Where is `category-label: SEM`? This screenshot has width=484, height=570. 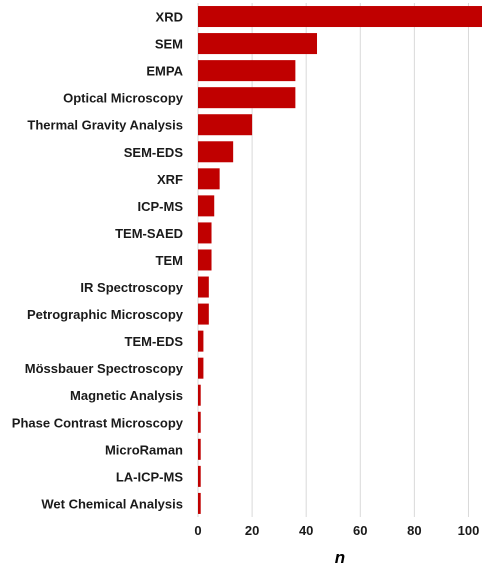
category-label: SEM is located at coordinates (169, 44).